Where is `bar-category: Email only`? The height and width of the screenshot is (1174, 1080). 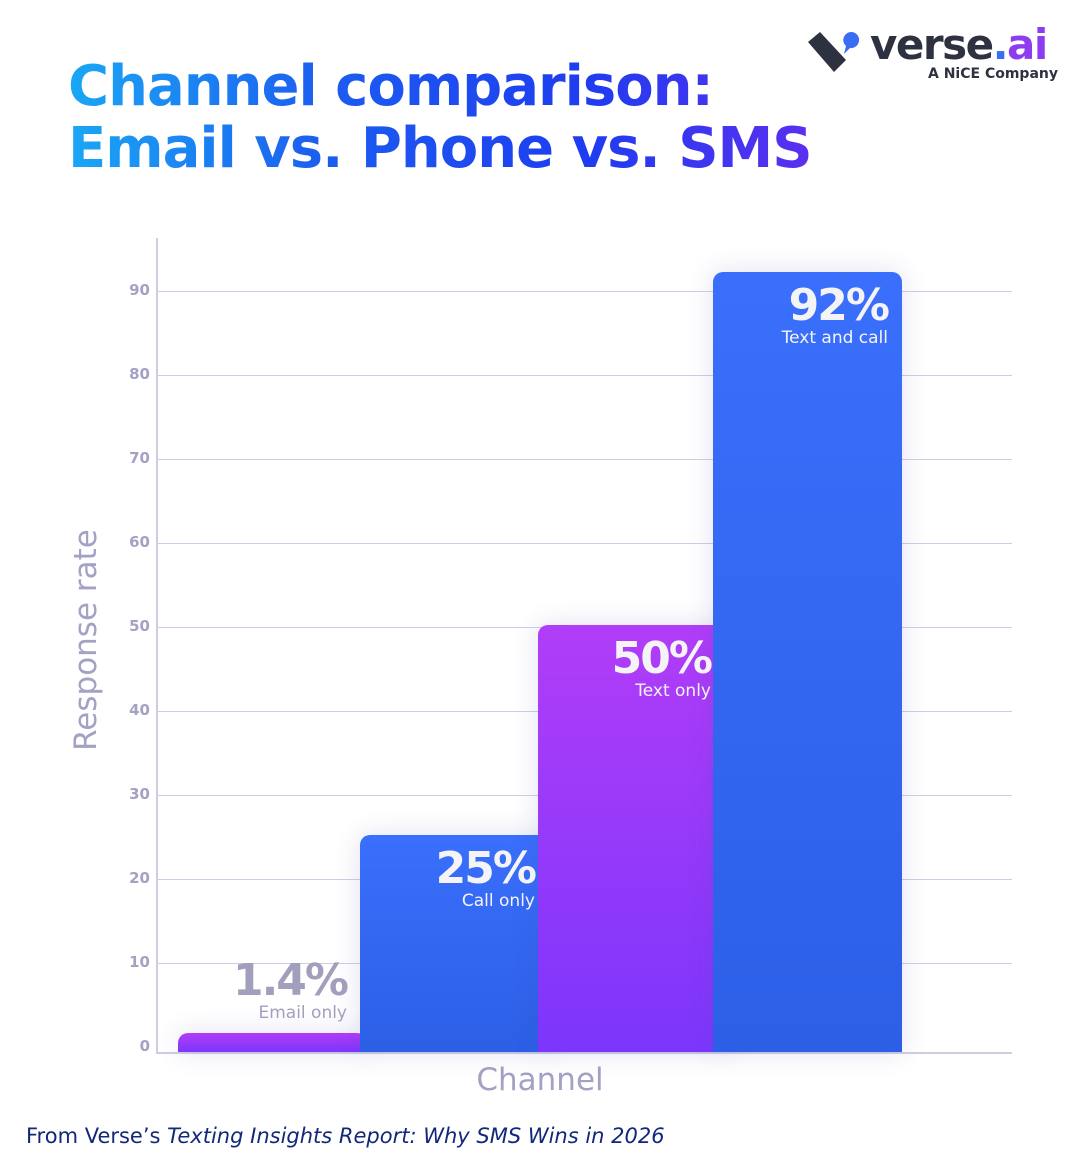
bar-category: Email only is located at coordinates (302, 1013).